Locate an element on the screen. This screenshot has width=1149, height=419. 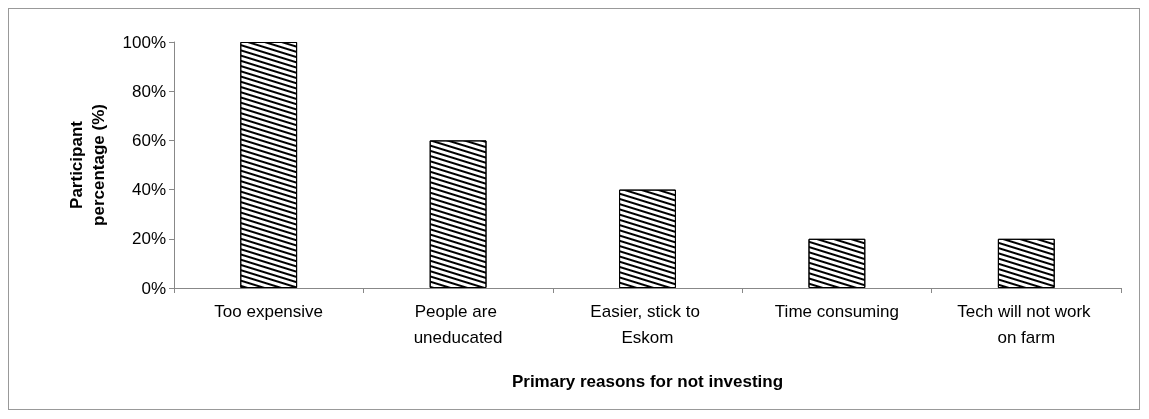
x-tick-label: Too expensive is located at coordinates (269, 311).